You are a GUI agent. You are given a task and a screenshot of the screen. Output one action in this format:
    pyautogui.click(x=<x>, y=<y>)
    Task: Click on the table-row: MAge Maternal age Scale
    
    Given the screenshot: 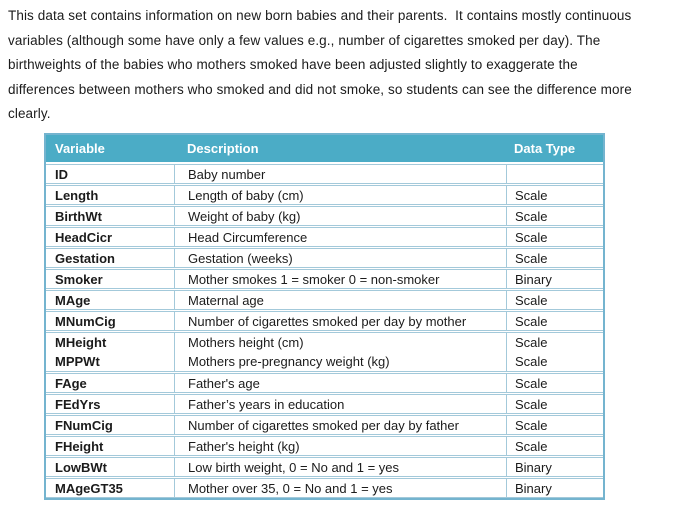 What is the action you would take?
    pyautogui.click(x=324, y=300)
    